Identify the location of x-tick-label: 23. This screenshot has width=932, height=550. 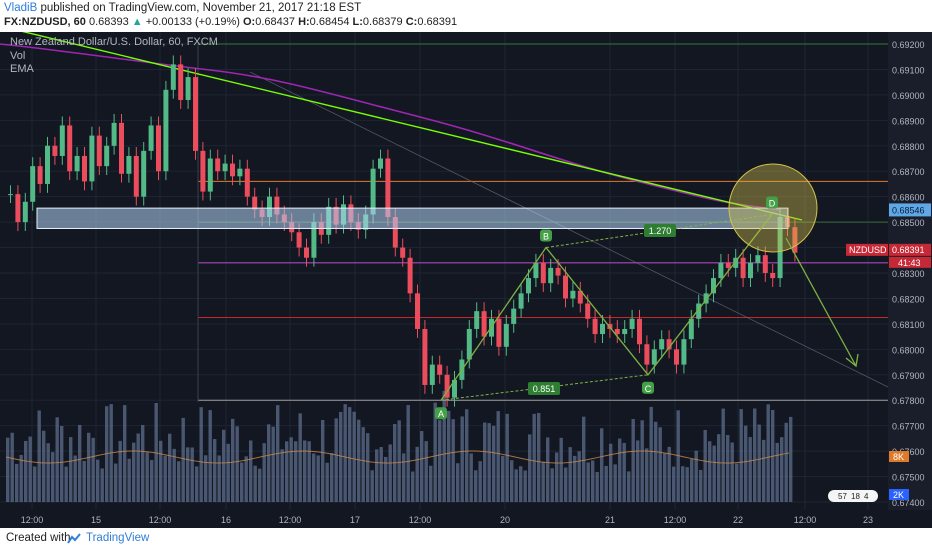
(868, 520).